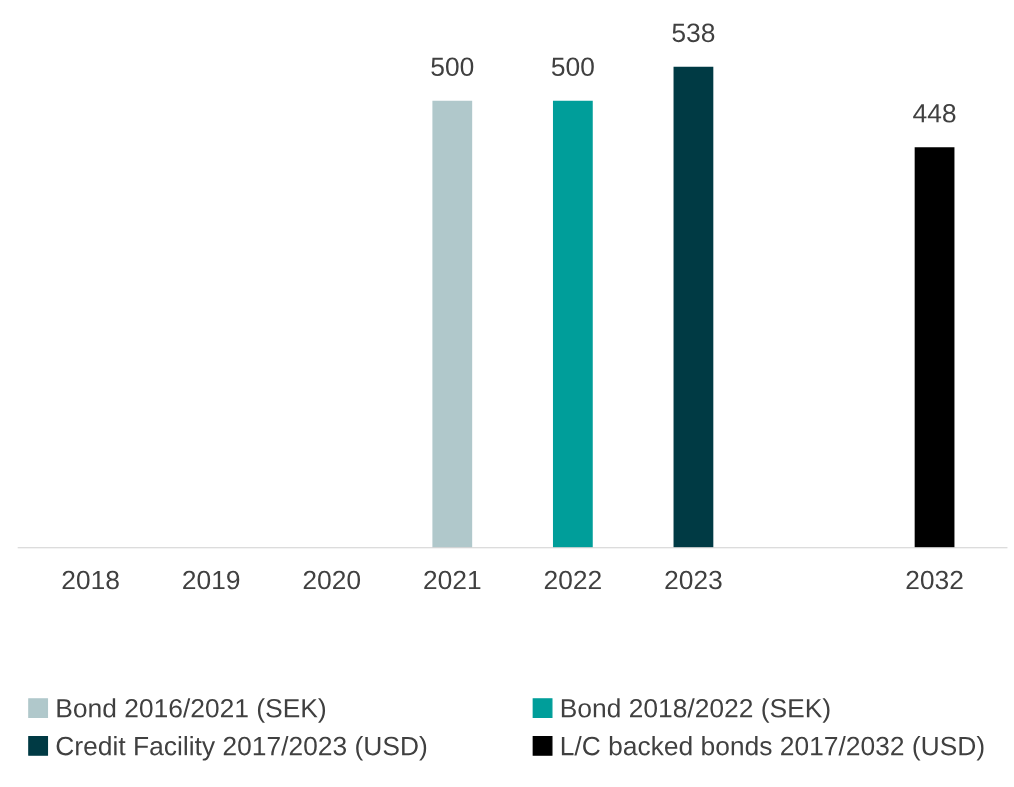  I want to click on x-tick-label: 2019, so click(211, 580).